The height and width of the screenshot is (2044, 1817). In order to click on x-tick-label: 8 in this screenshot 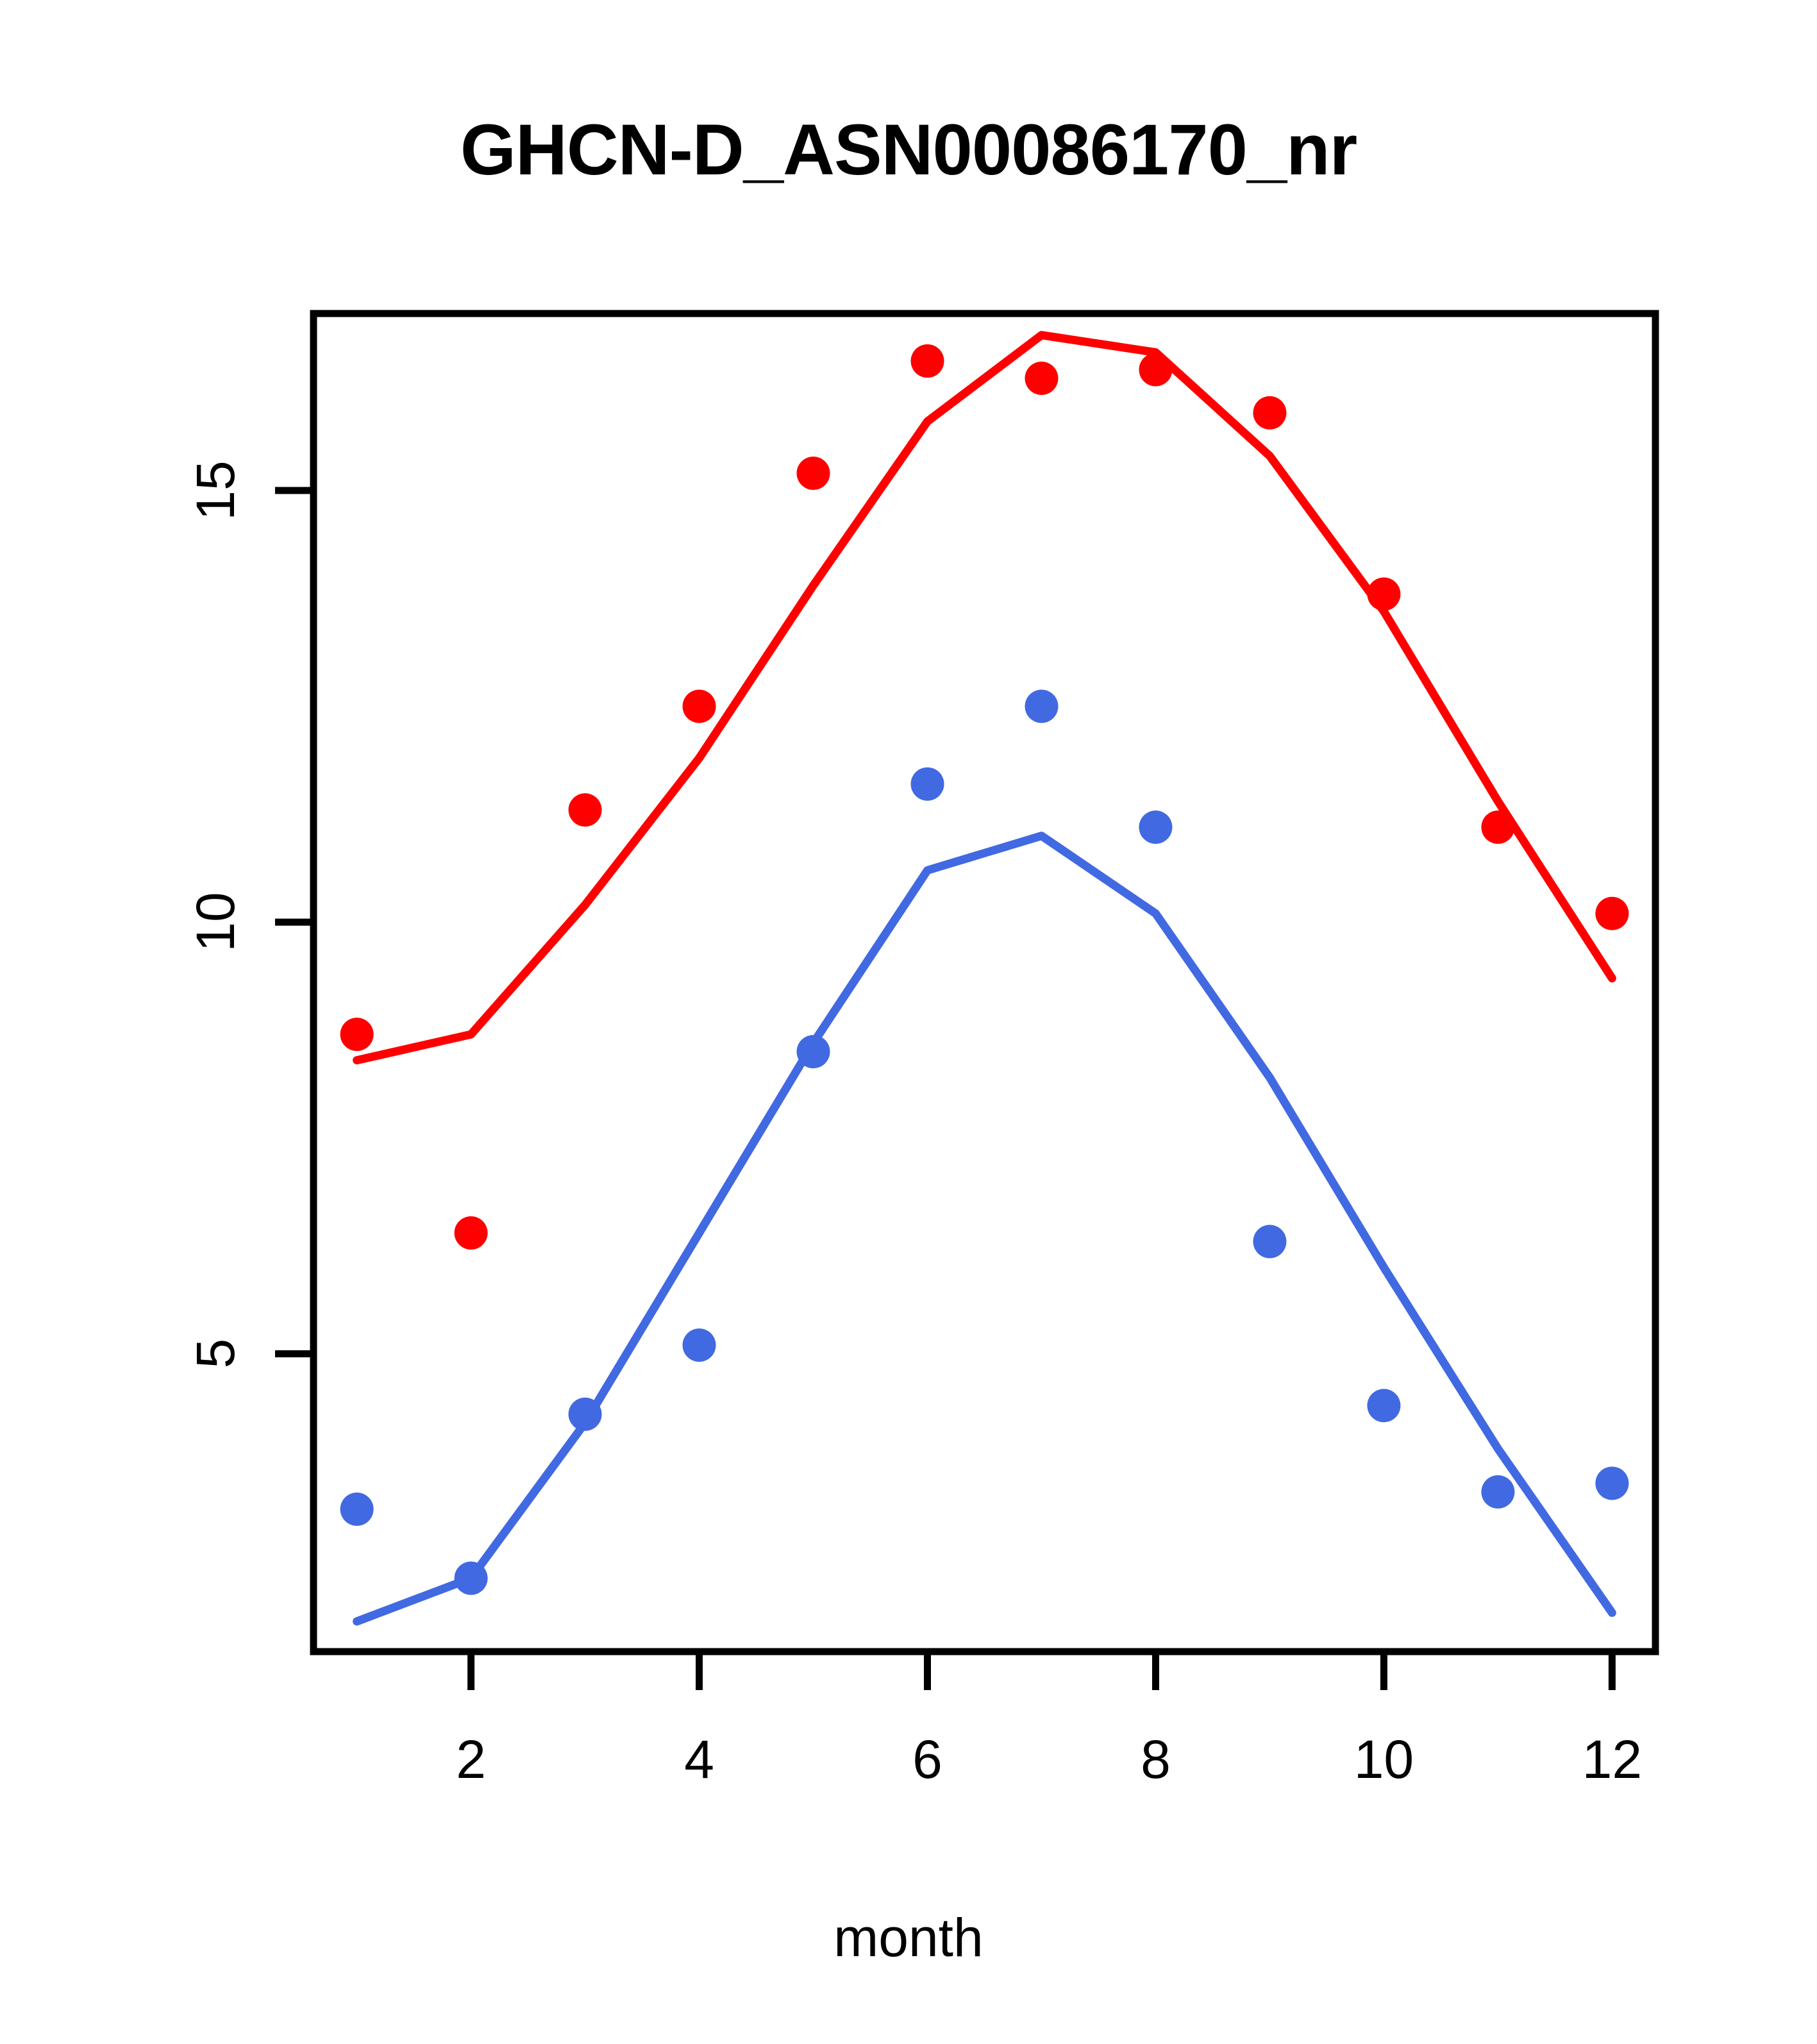, I will do `click(1156, 1759)`.